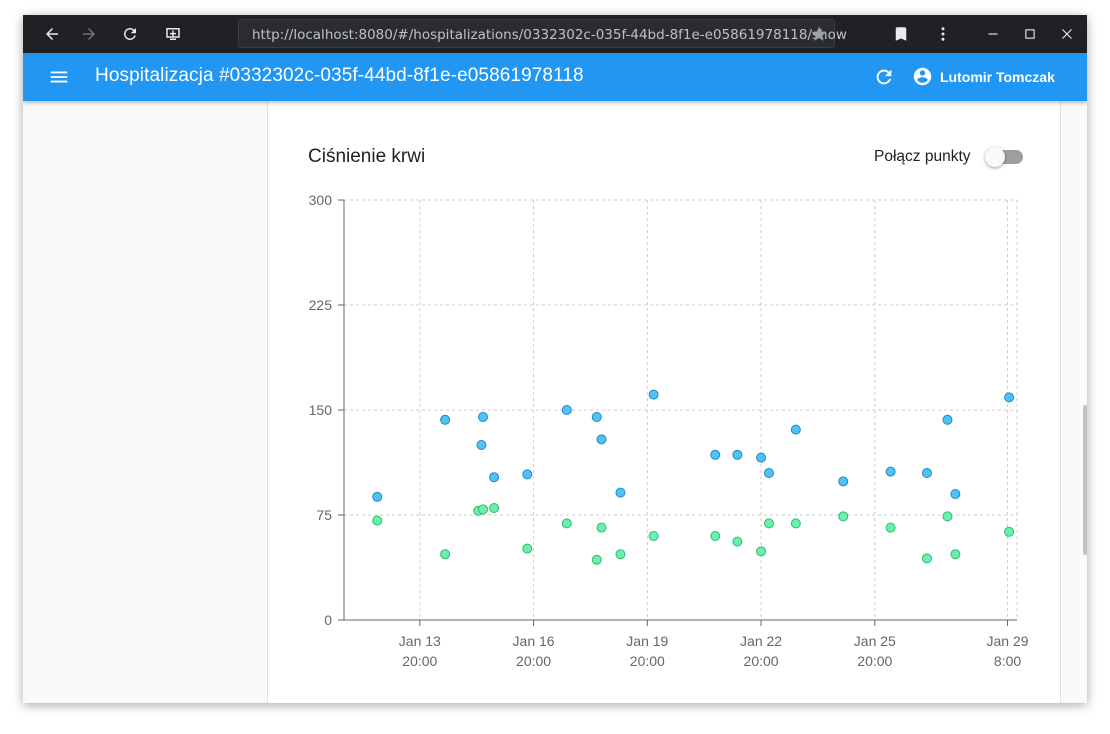  Describe the element at coordinates (321, 410) in the screenshot. I see `y-tick-label: 150` at that location.